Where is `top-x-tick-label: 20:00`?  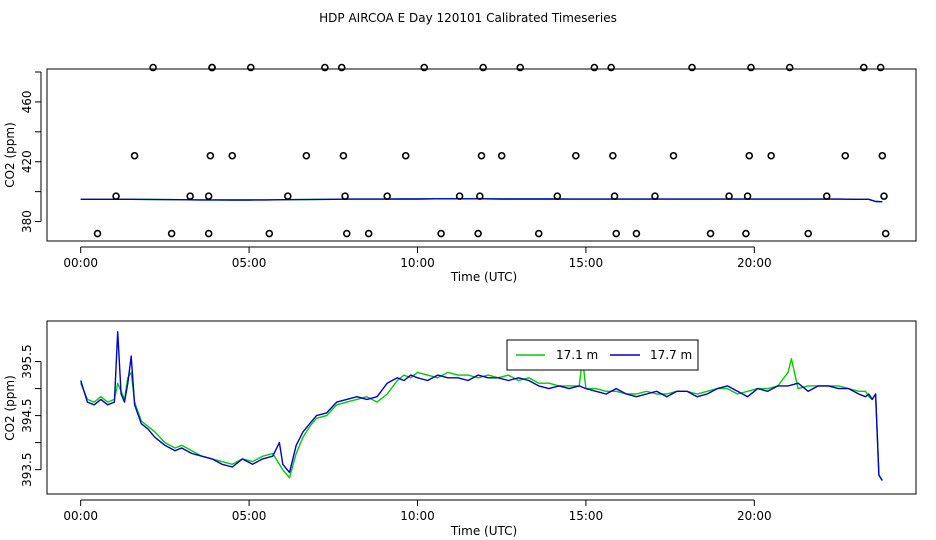 top-x-tick-label: 20:00 is located at coordinates (754, 263).